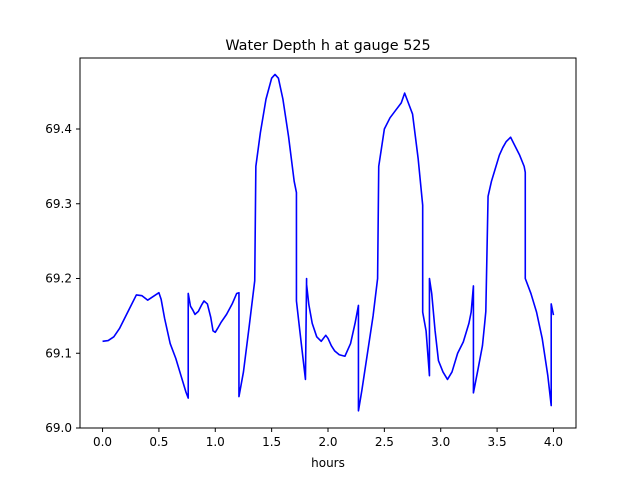  Describe the element at coordinates (58, 353) in the screenshot. I see `y-tick-label: 69.1` at that location.